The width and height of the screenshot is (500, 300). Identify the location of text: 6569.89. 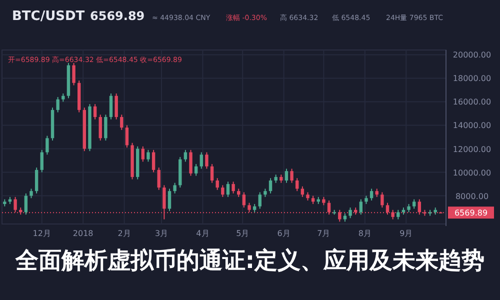
(117, 16).